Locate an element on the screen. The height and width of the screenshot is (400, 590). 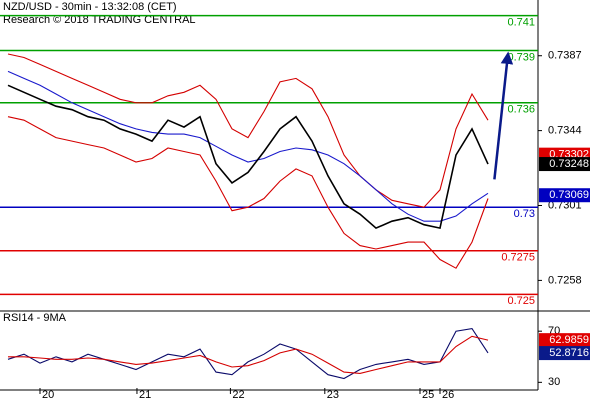
y-tick-label: 0.7387 is located at coordinates (565, 56).